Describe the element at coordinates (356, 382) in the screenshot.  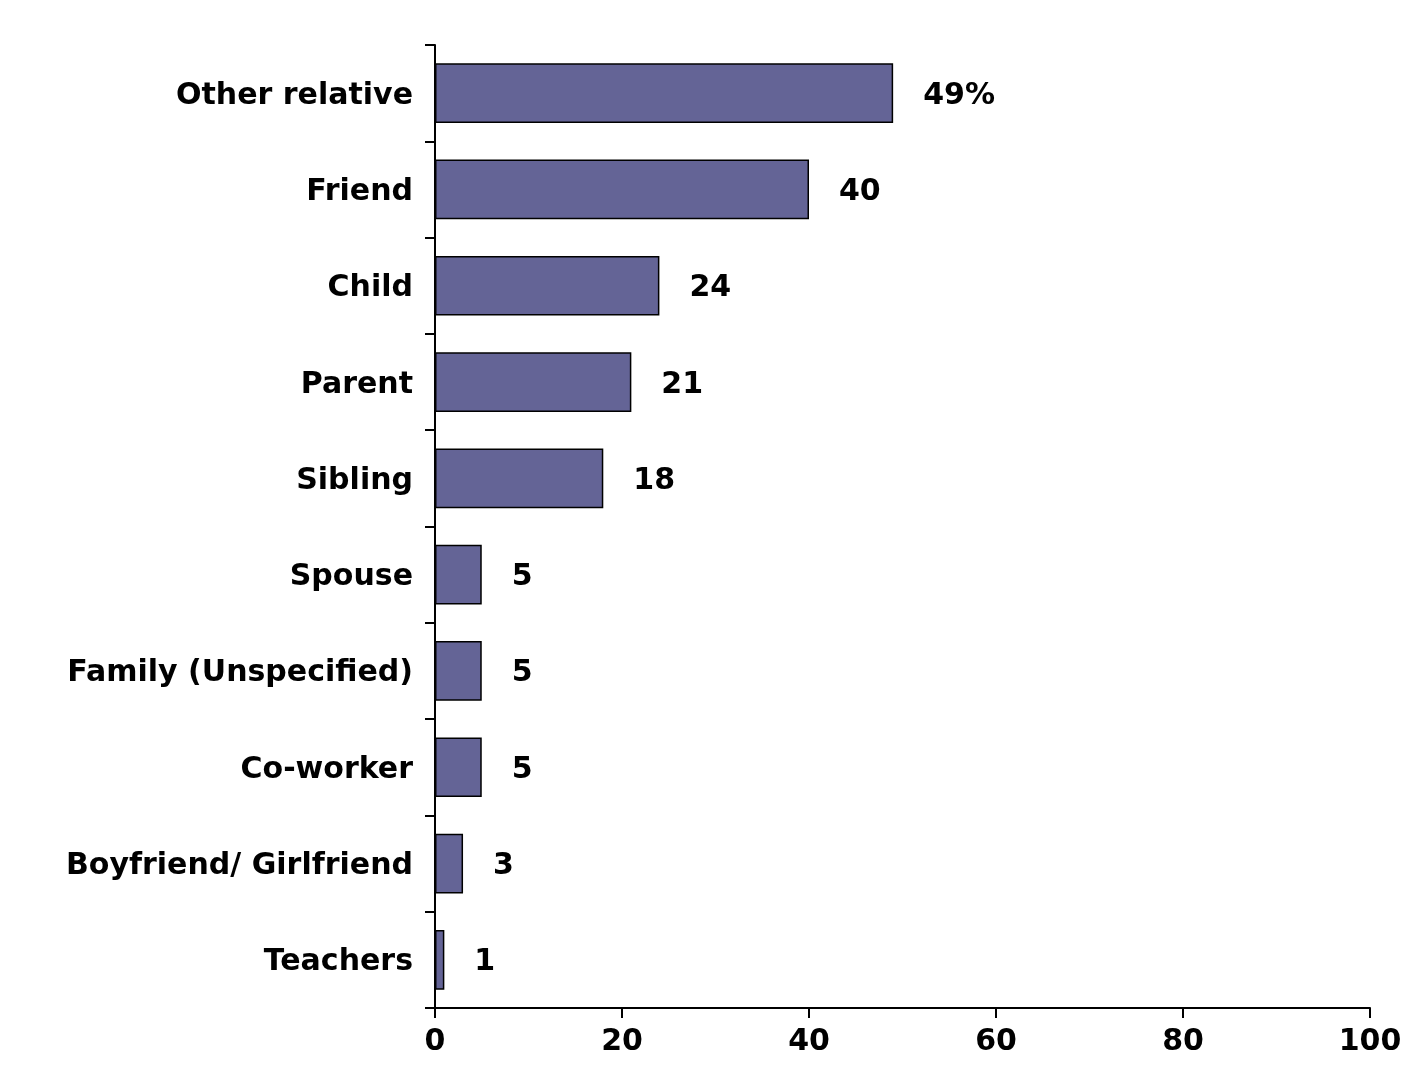
I see `y-tick-label: Parent` at that location.